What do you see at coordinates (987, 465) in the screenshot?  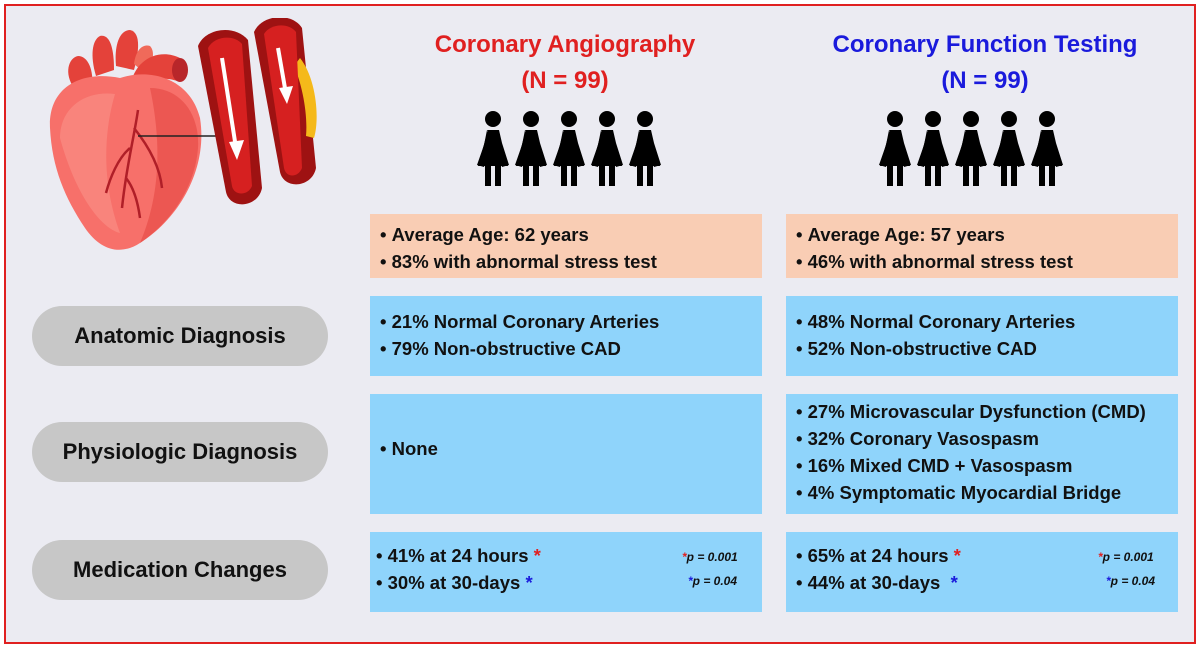 I see `list-item: 16% Mixed CMD + Vasospasm` at bounding box center [987, 465].